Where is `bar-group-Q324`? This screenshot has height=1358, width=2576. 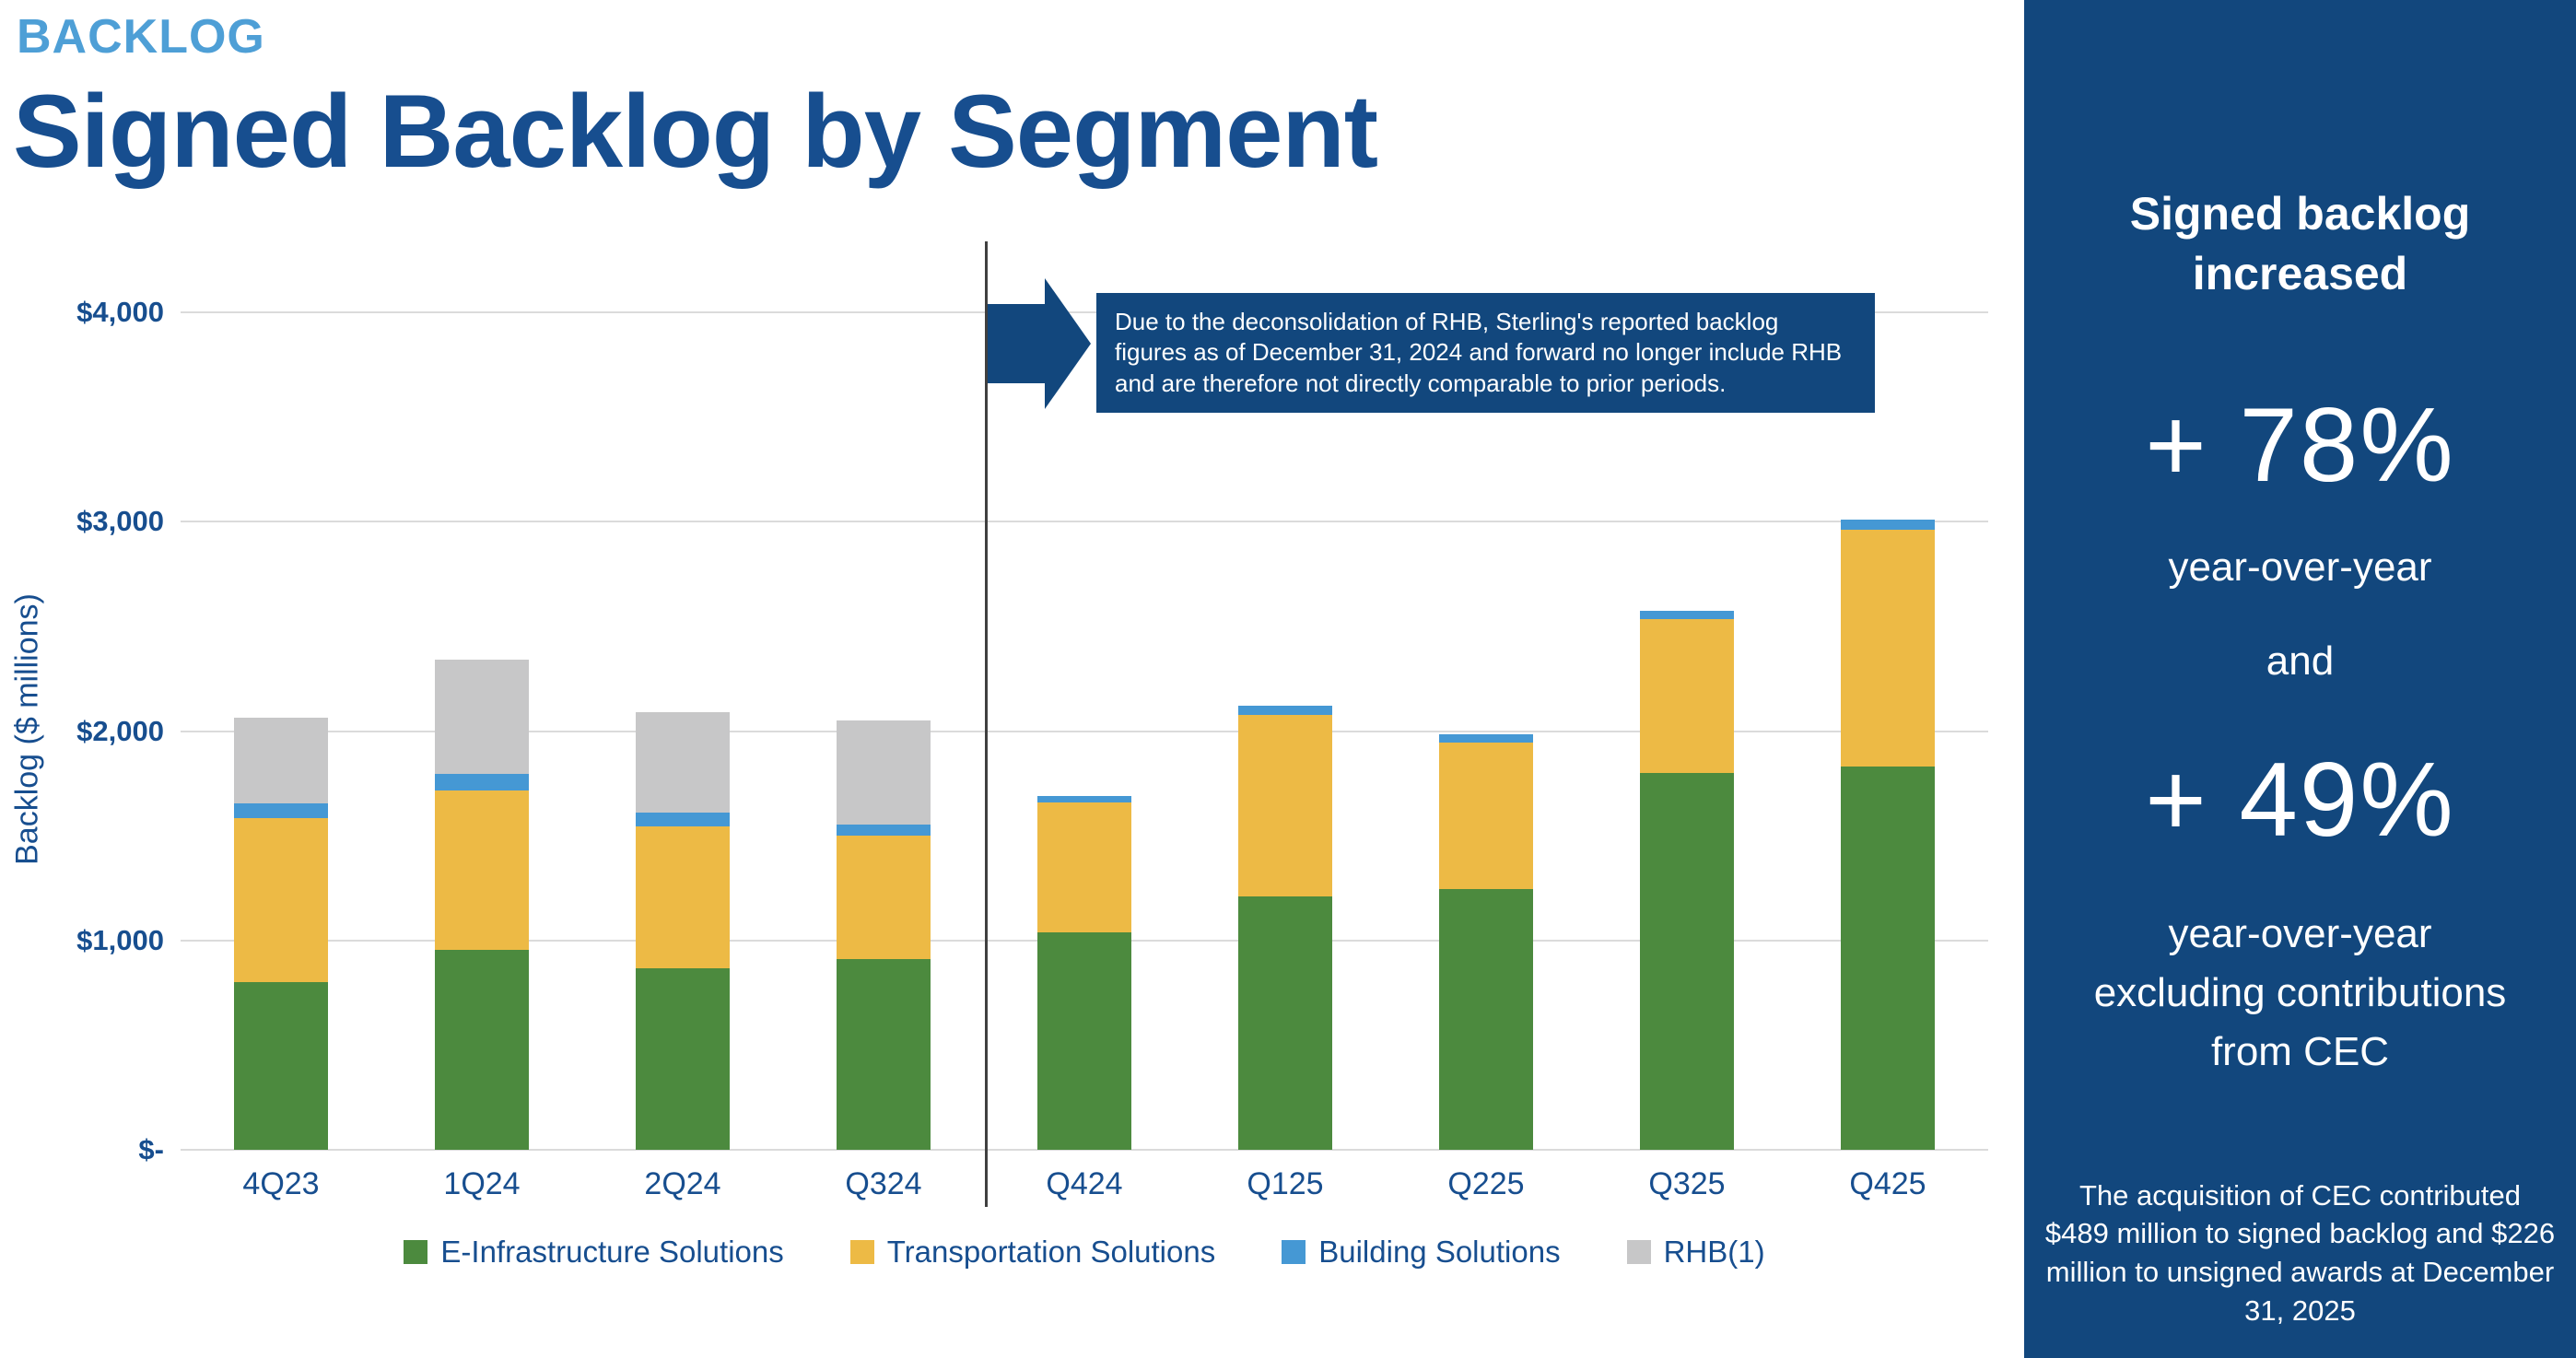 bar-group-Q324 is located at coordinates (884, 935).